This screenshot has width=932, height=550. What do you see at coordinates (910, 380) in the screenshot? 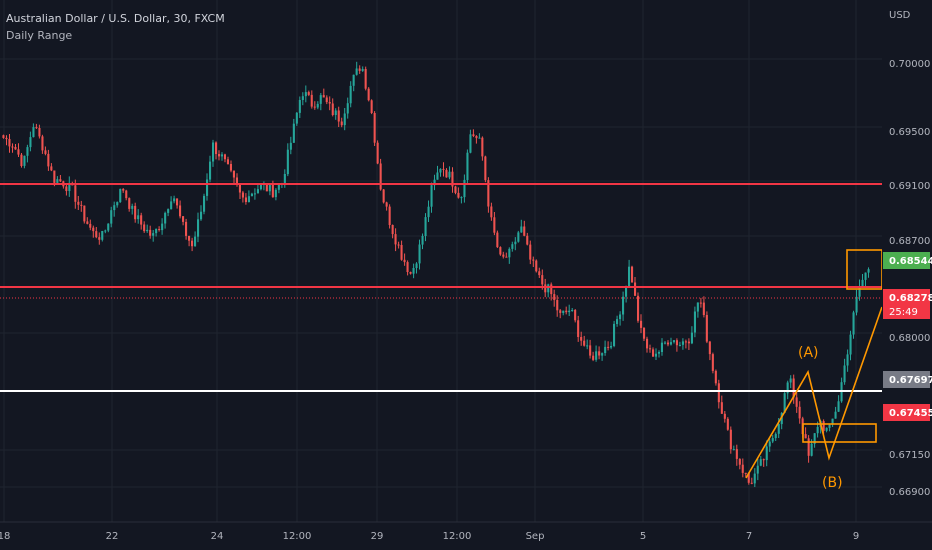
I see `mid-level-value: 0.67697` at bounding box center [910, 380].